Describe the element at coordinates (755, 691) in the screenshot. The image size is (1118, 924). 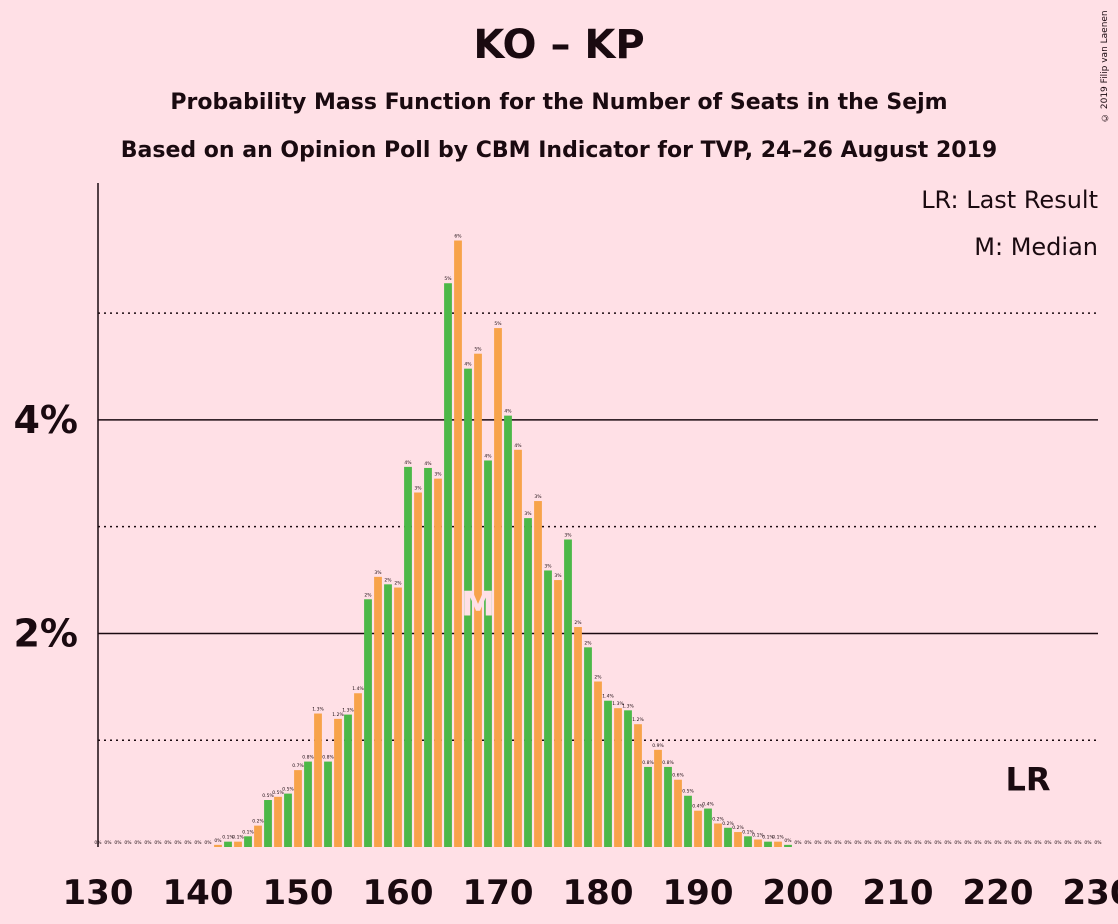
I see `markers: M LR` at that location.